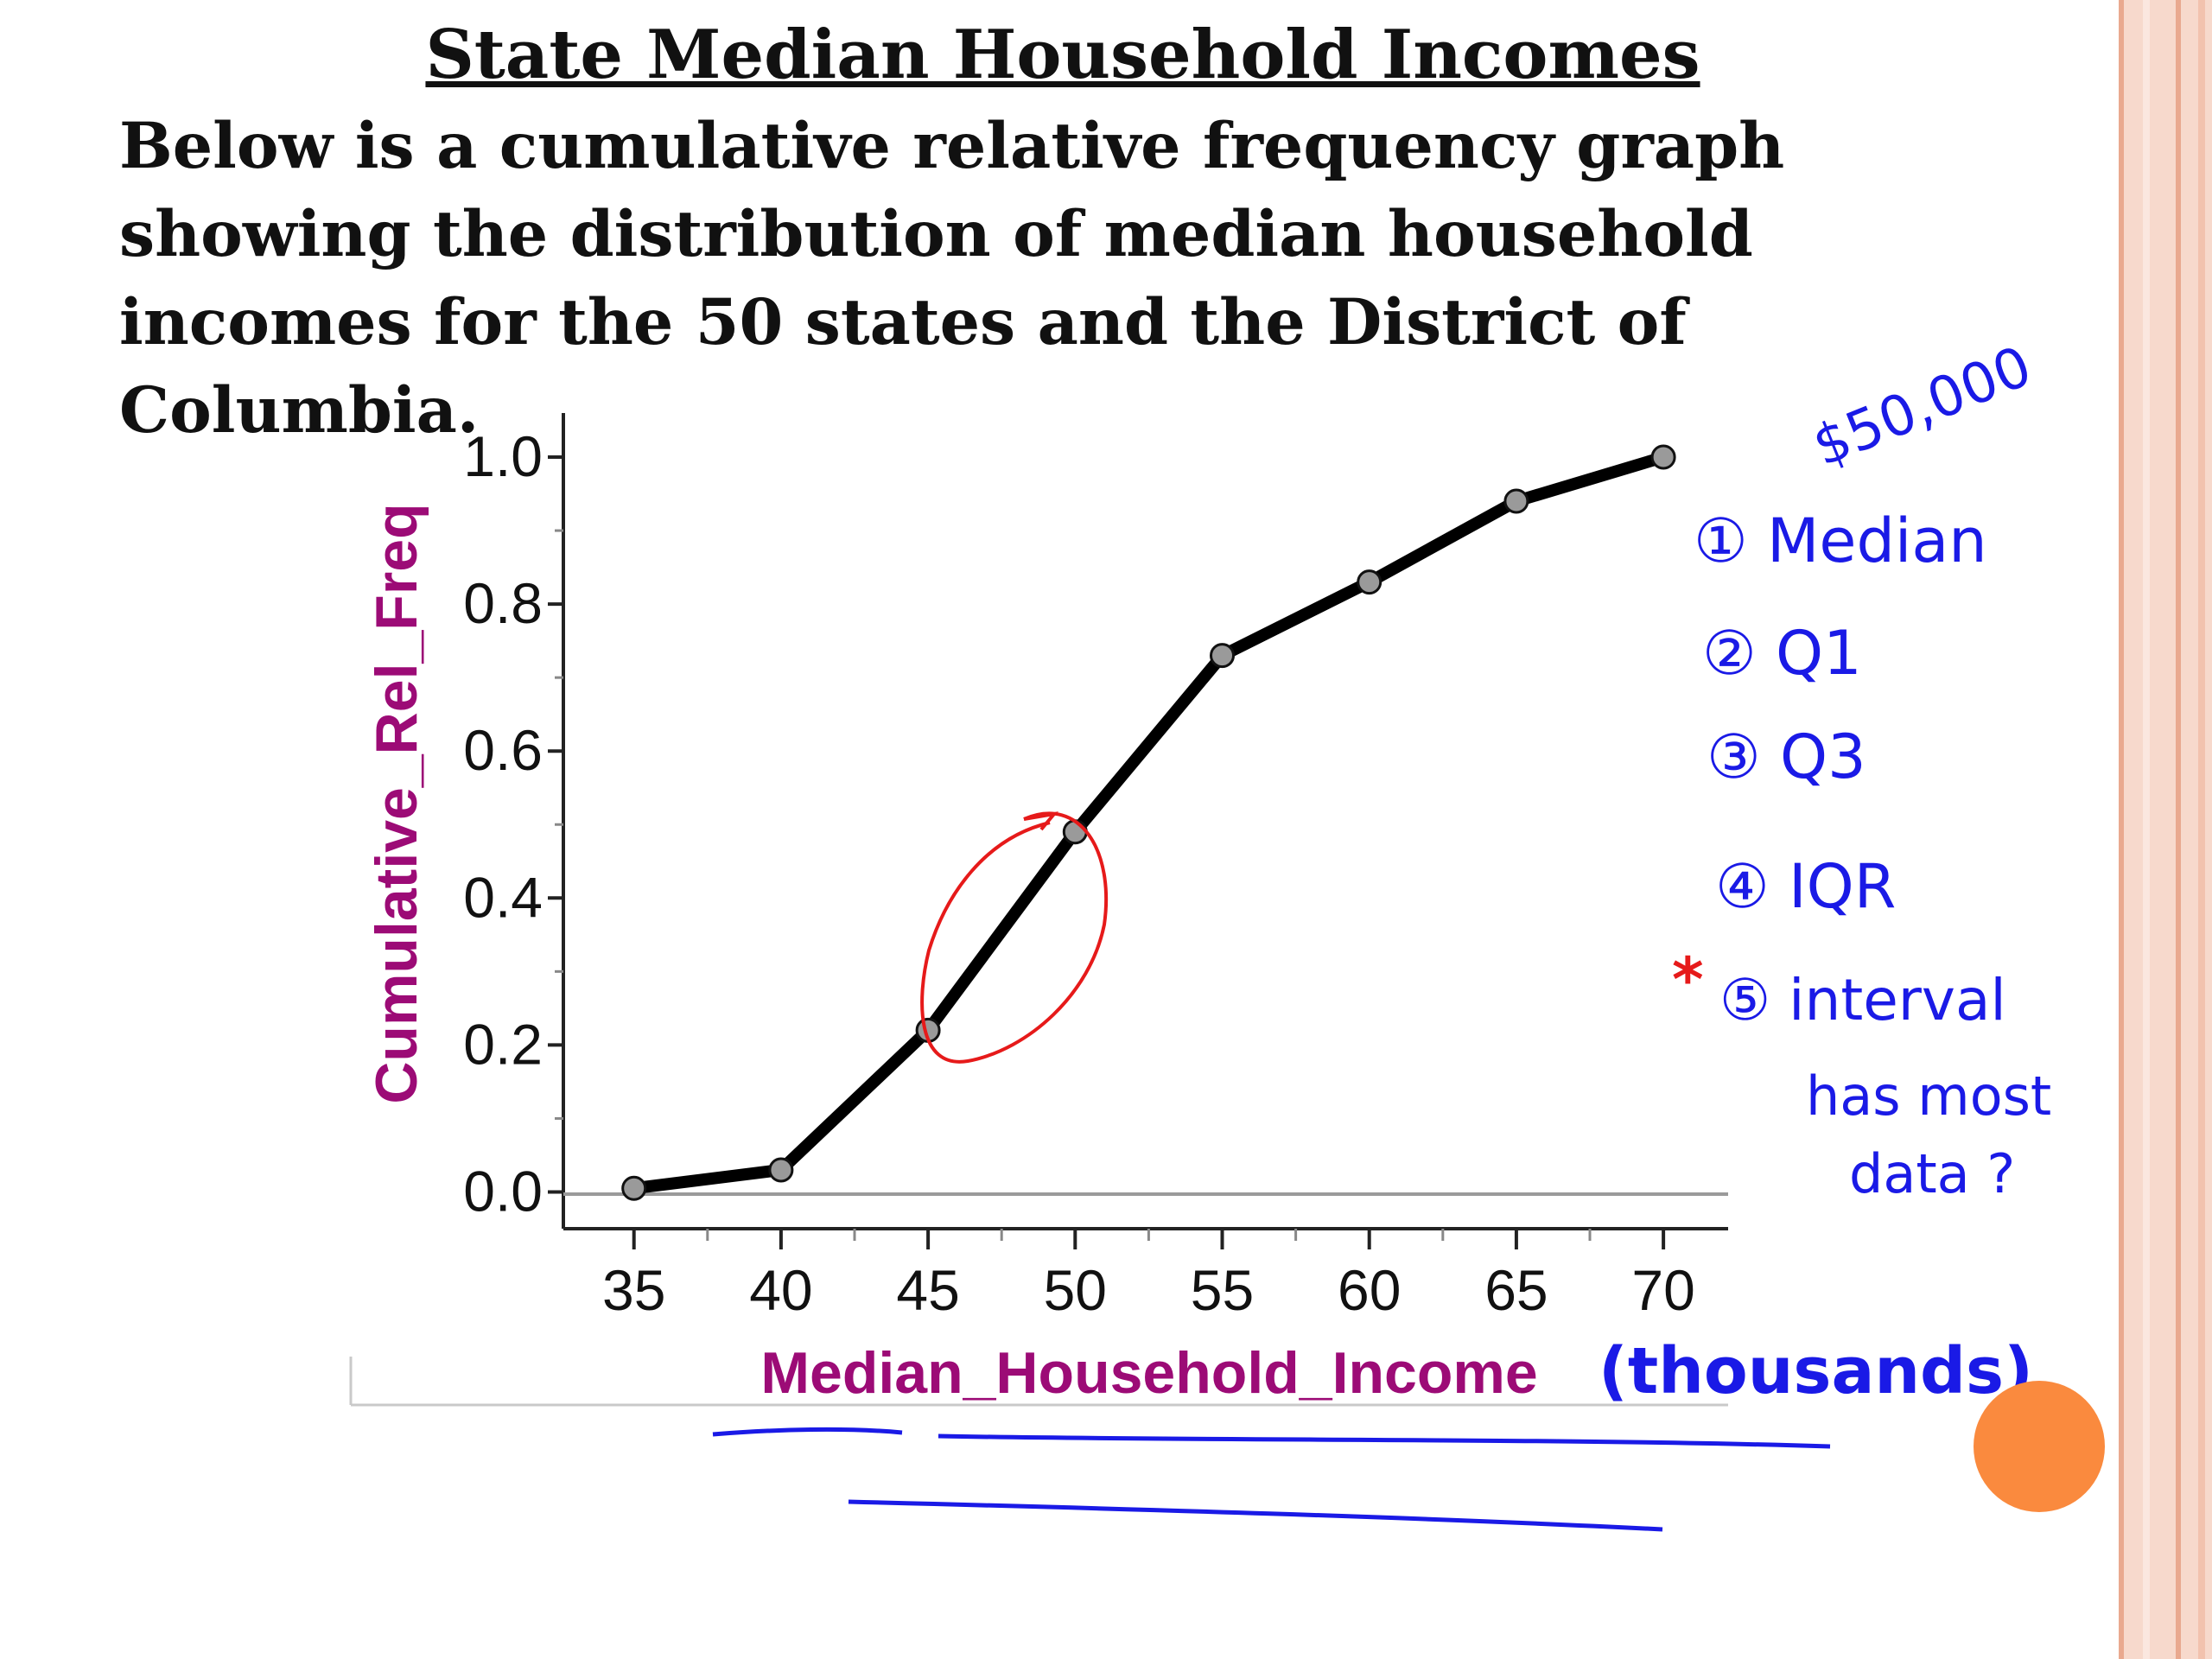 The height and width of the screenshot is (1659, 2212). What do you see at coordinates (1148, 1275) in the screenshot?
I see `x-axis-ticks: 35 40 45 50 55 60 65 70` at bounding box center [1148, 1275].